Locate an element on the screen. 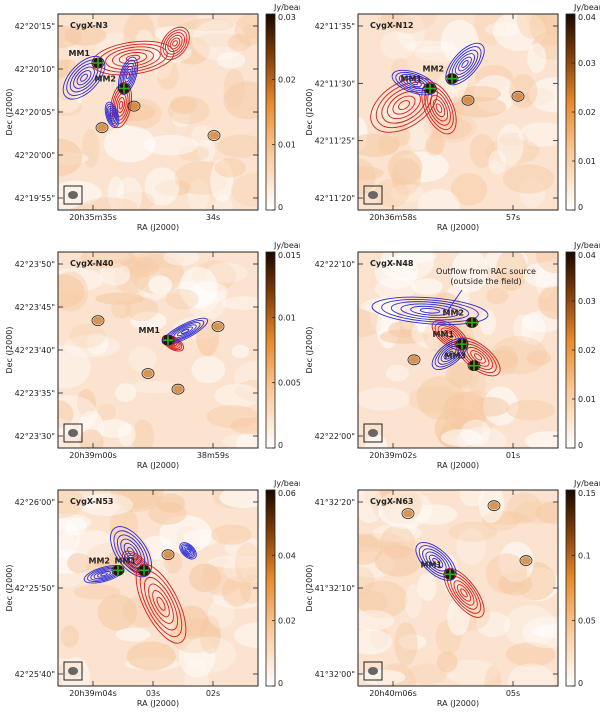 This screenshot has width=600, height=718. x-tick-label: 34s is located at coordinates (213, 217).